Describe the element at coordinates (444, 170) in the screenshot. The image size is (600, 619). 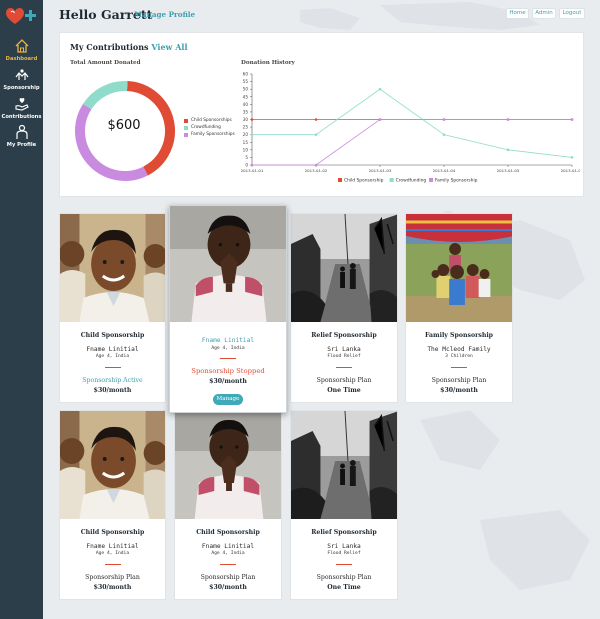
I see `x-tick-label: 2013-01-04` at that location.